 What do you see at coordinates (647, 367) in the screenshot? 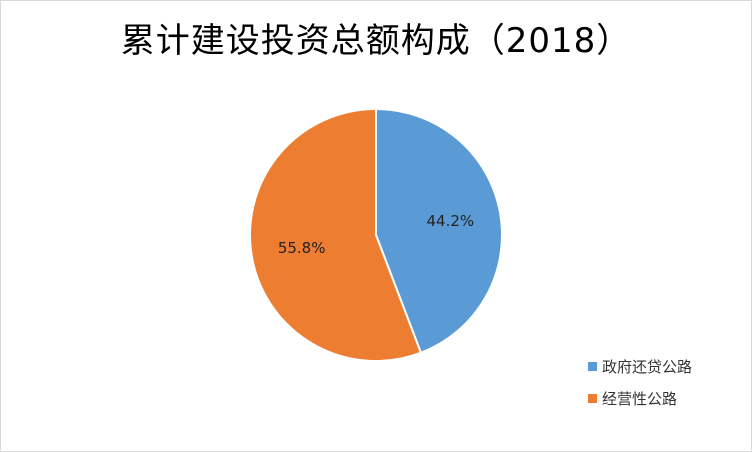
I see `legend-label-government: 政府还贷公路` at bounding box center [647, 367].